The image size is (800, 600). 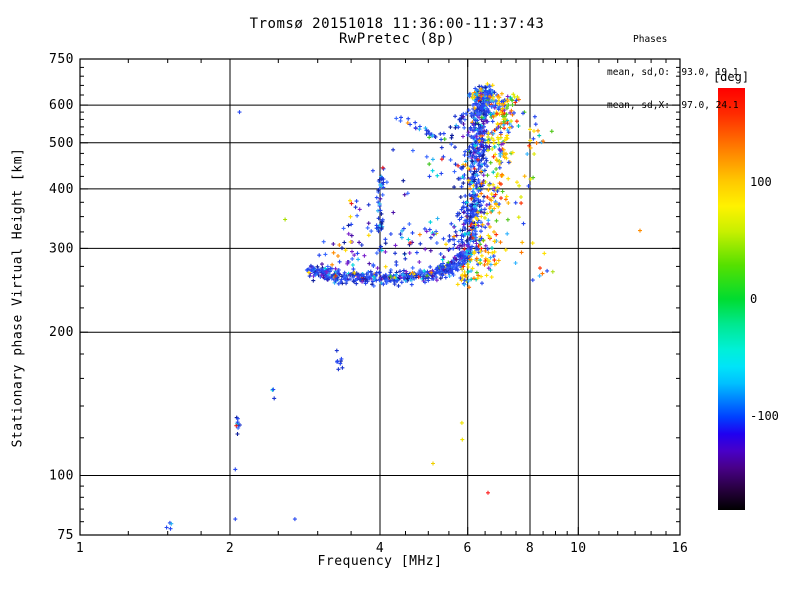 I want to click on svg-text: 16, so click(x=680, y=548).